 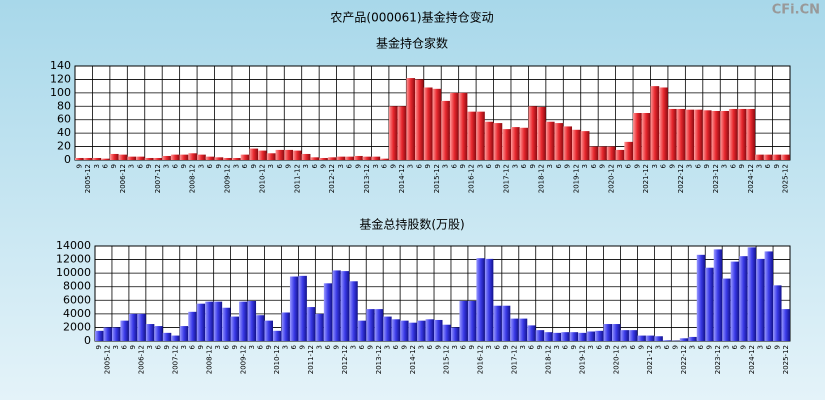 I want to click on y-tick-label: 0, so click(x=67, y=159).